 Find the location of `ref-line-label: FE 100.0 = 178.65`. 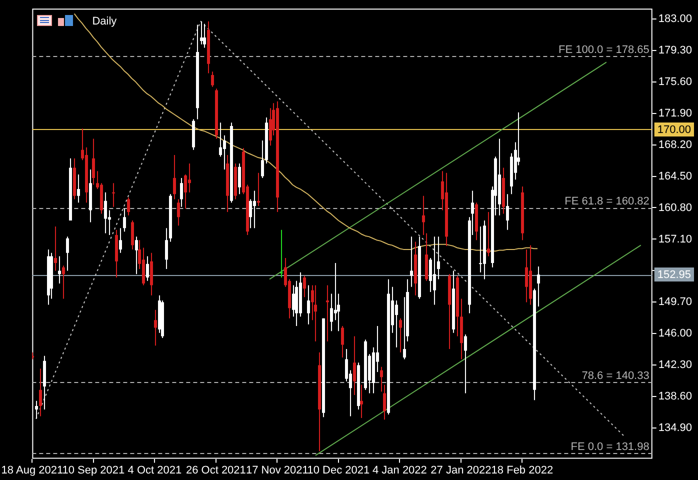

ref-line-label: FE 100.0 = 178.65 is located at coordinates (604, 50).